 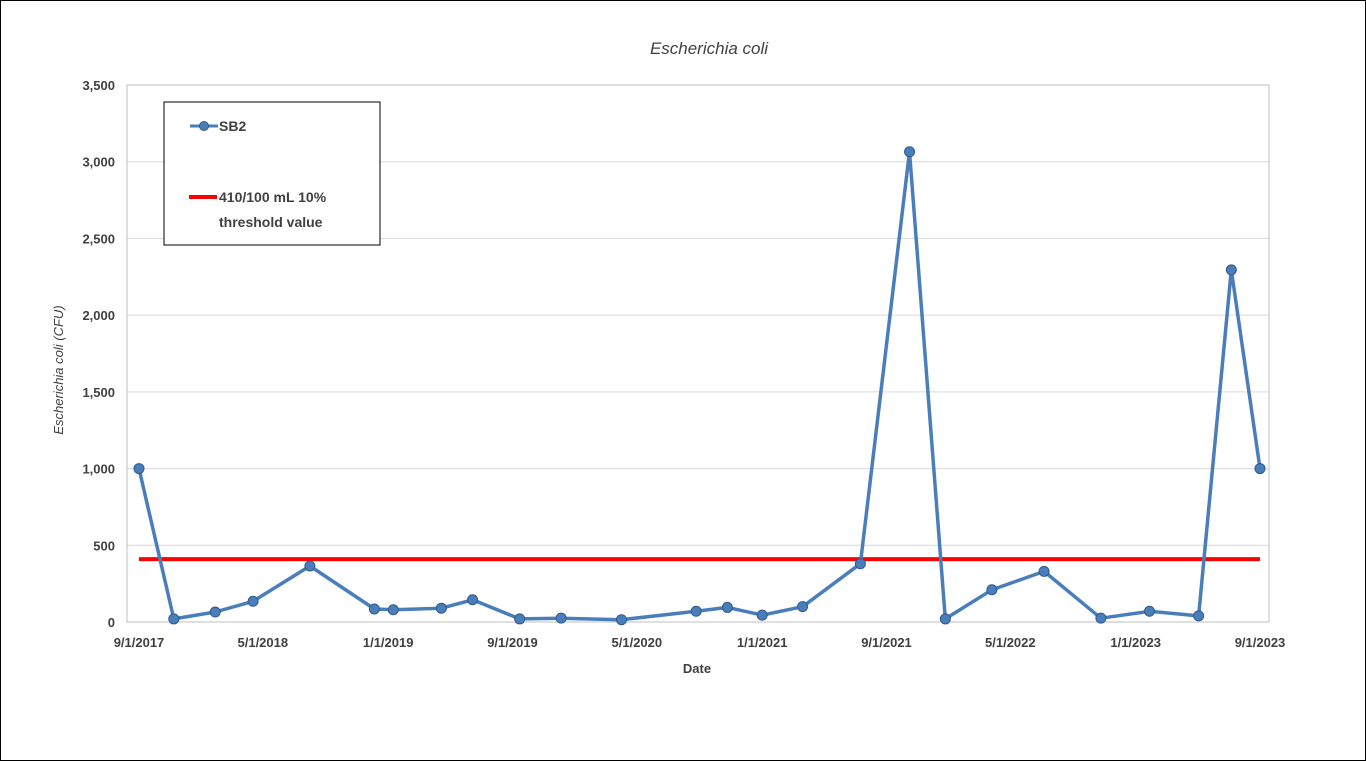 What do you see at coordinates (1135, 642) in the screenshot?
I see `x-tick-label: 1/1/2023` at bounding box center [1135, 642].